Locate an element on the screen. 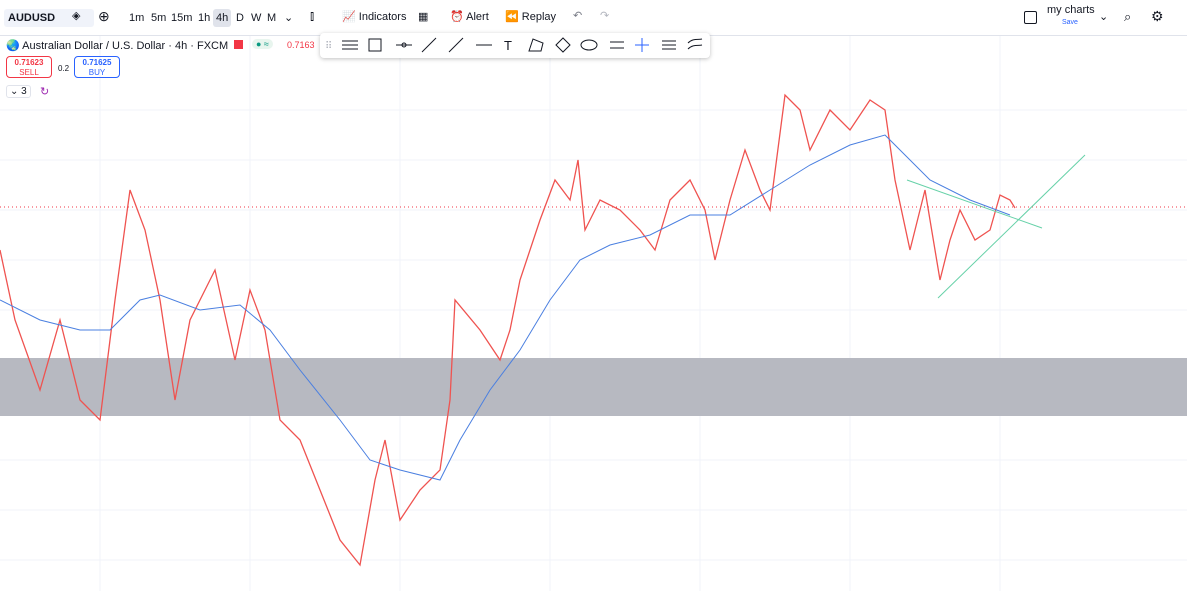 Image resolution: width=1187 pixels, height=591 pixels. templates: ▦ is located at coordinates (423, 17).